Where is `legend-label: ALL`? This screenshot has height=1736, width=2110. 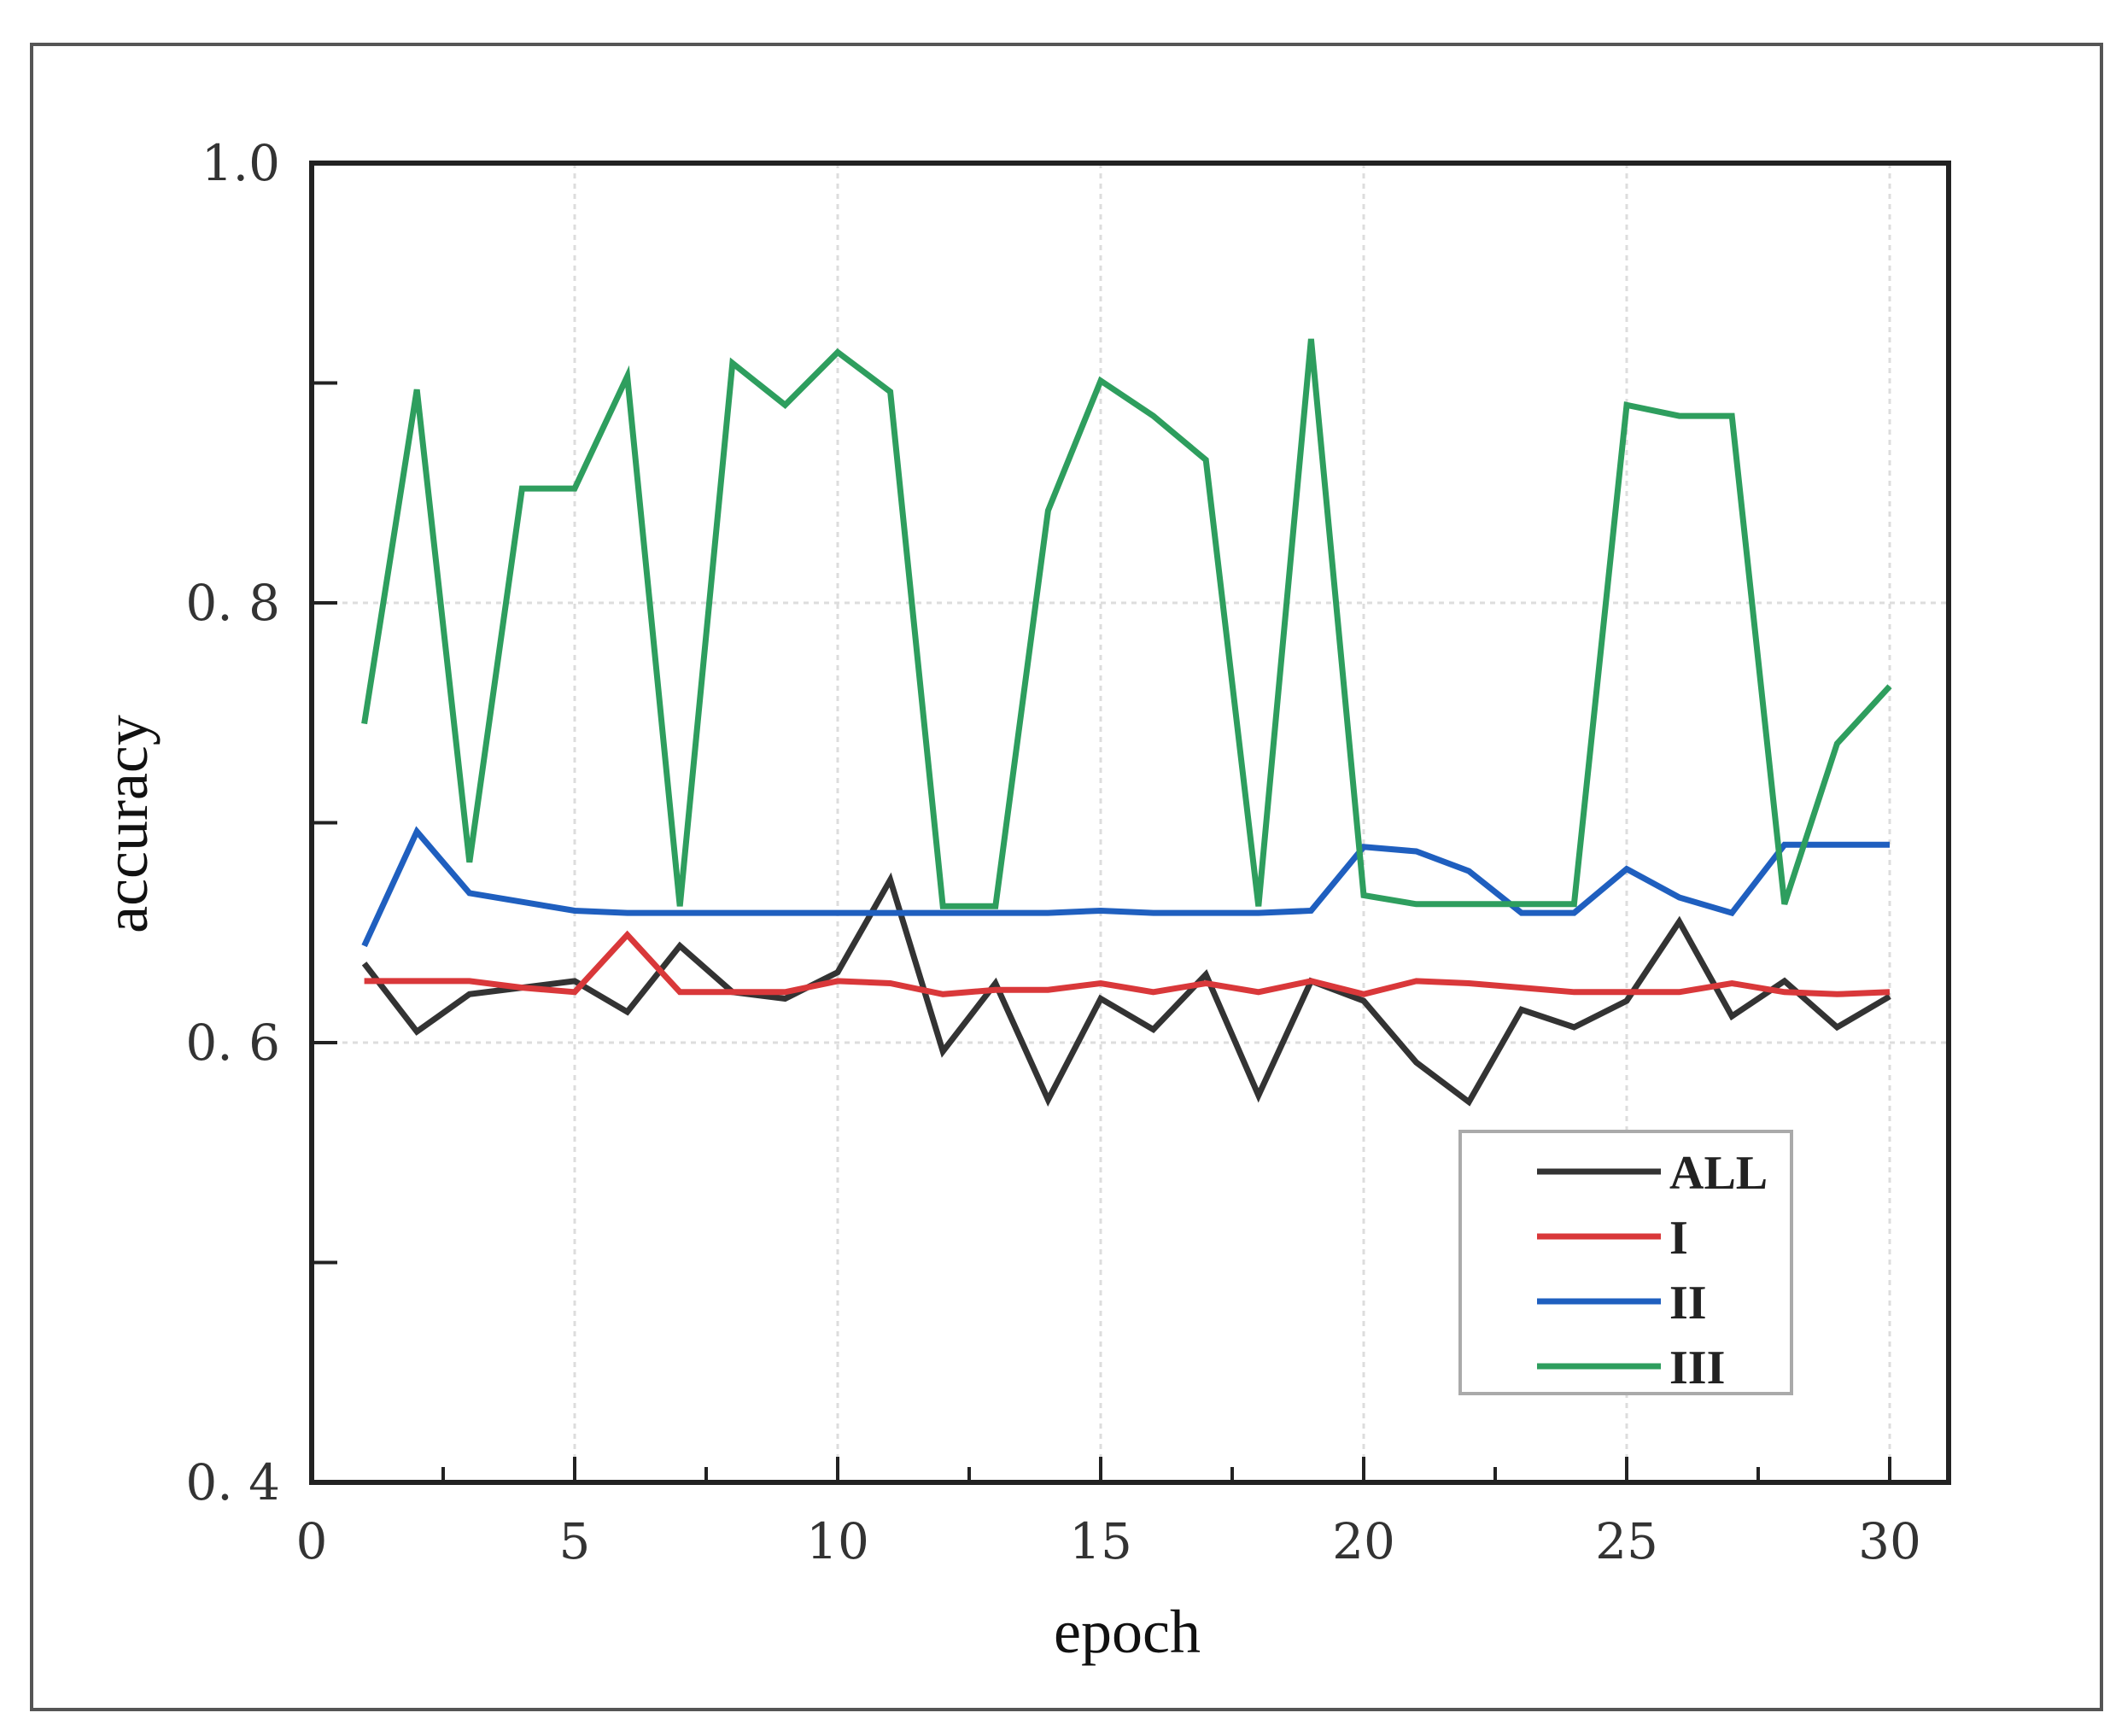
legend-label: ALL is located at coordinates (1719, 1173).